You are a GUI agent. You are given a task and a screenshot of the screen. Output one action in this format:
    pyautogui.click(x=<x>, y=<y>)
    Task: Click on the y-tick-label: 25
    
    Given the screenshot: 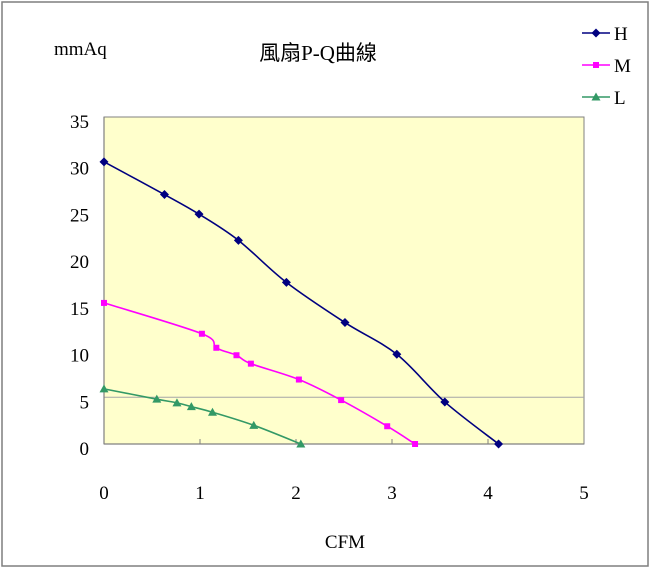 What is the action you would take?
    pyautogui.click(x=79, y=215)
    